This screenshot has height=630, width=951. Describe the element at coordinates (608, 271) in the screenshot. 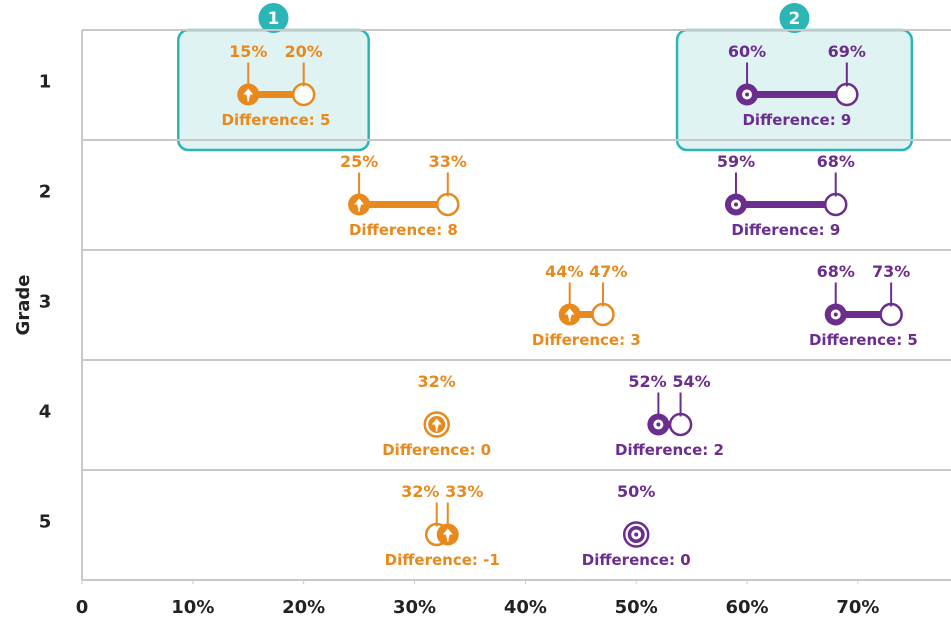

I see `value-label: 47%` at that location.